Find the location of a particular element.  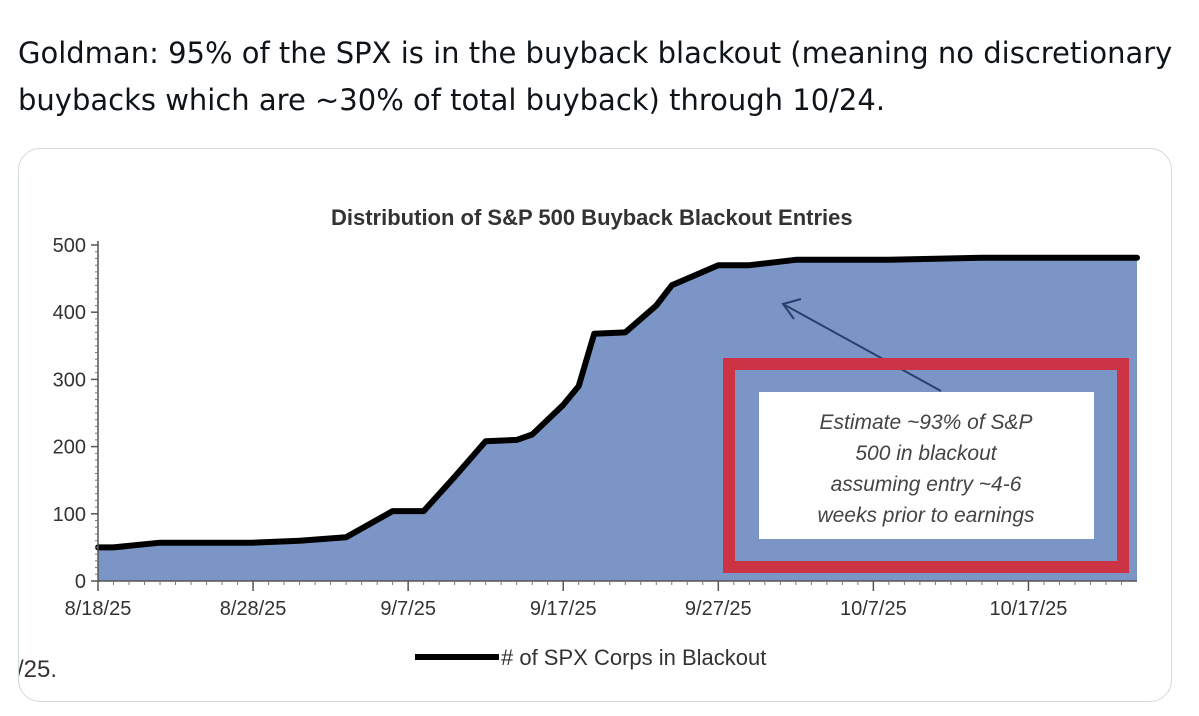

x-tick-label: 10/17/25 is located at coordinates (1029, 609).